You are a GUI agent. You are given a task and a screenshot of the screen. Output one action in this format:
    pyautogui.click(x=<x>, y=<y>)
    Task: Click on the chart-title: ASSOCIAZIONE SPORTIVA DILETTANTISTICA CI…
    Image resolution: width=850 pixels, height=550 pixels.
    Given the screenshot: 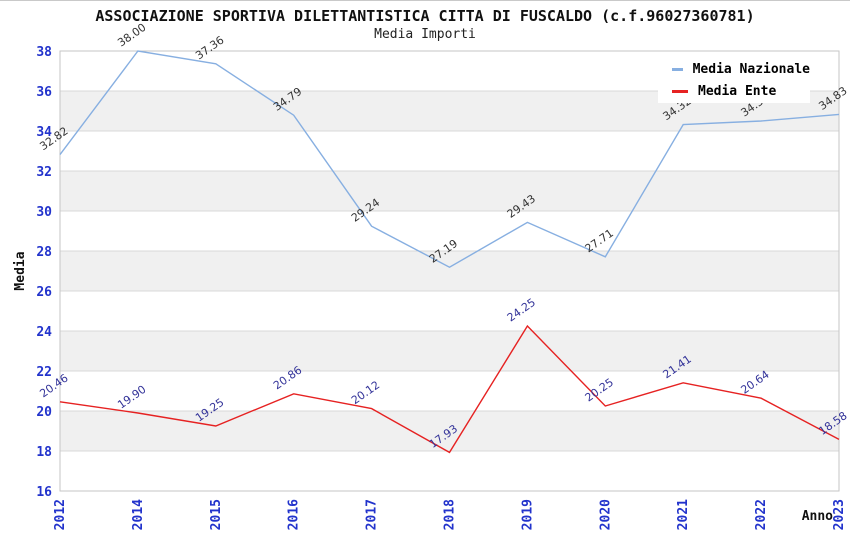 What is the action you would take?
    pyautogui.click(x=425, y=16)
    